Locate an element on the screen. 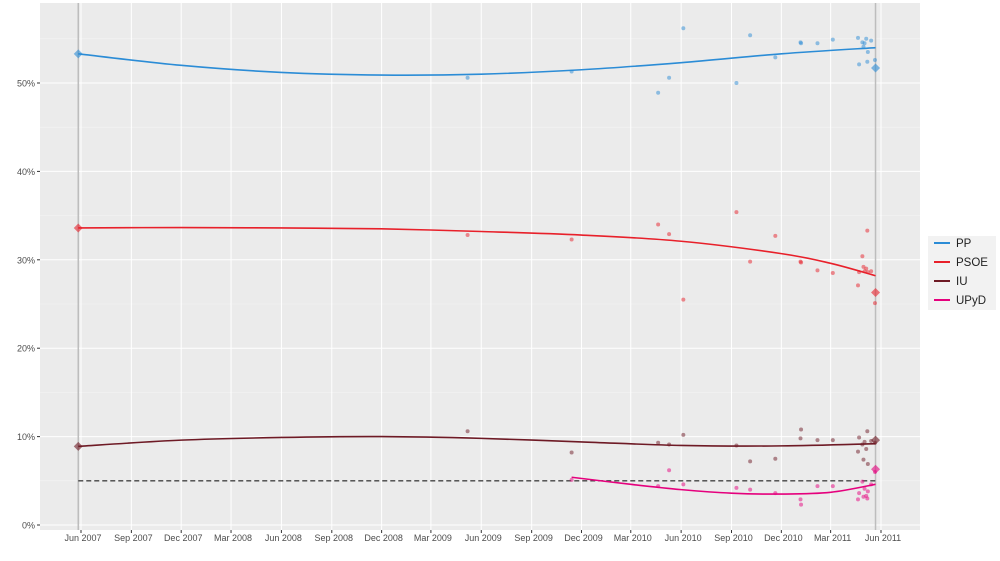  x-tick-label: Jun 2009 is located at coordinates (483, 538).